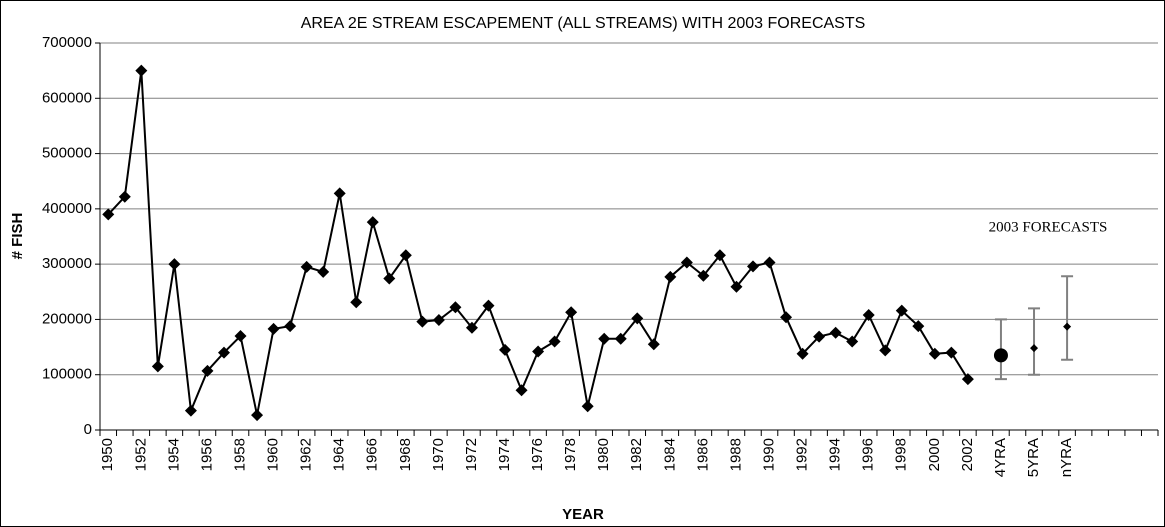 The image size is (1165, 527). Describe the element at coordinates (471, 454) in the screenshot. I see `x-tick-label: 1972` at that location.